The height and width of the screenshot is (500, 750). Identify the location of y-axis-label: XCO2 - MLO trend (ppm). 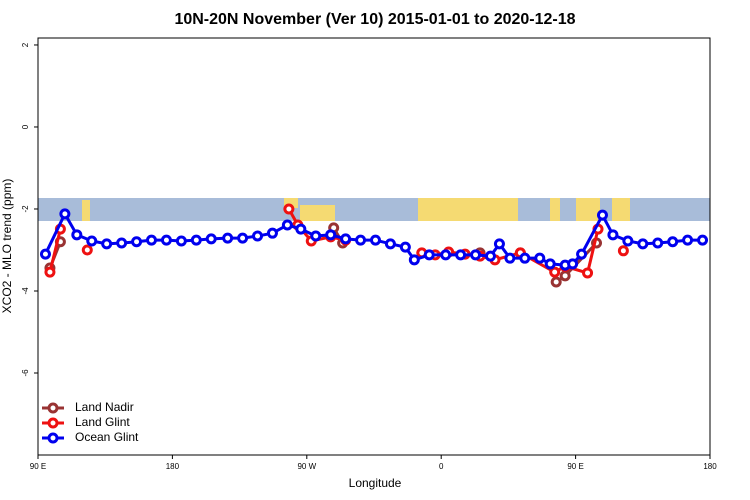
(7, 246).